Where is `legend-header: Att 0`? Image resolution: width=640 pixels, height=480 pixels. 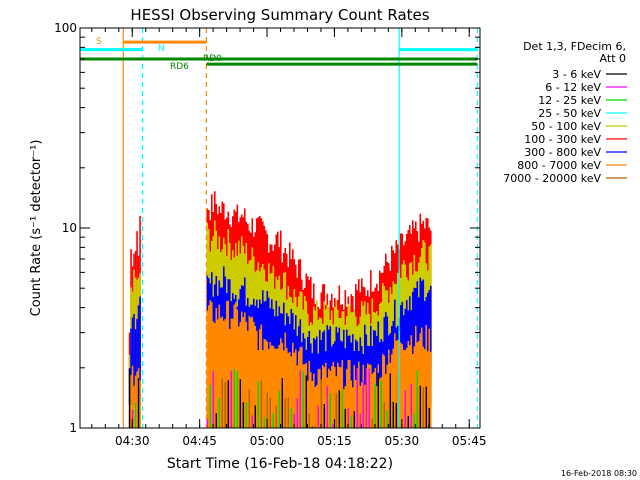 legend-header: Att 0 is located at coordinates (613, 58).